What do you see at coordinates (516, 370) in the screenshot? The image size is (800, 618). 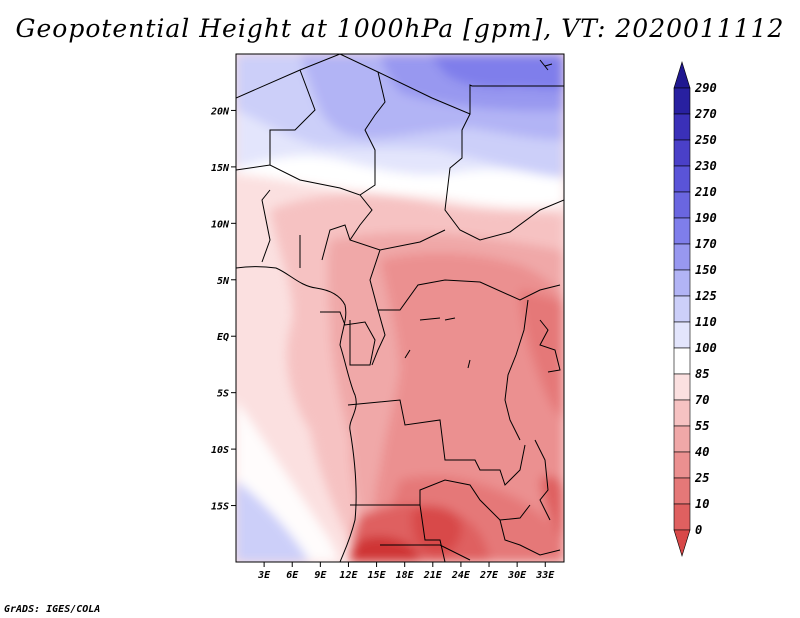 I see `lake-rift` at bounding box center [516, 370].